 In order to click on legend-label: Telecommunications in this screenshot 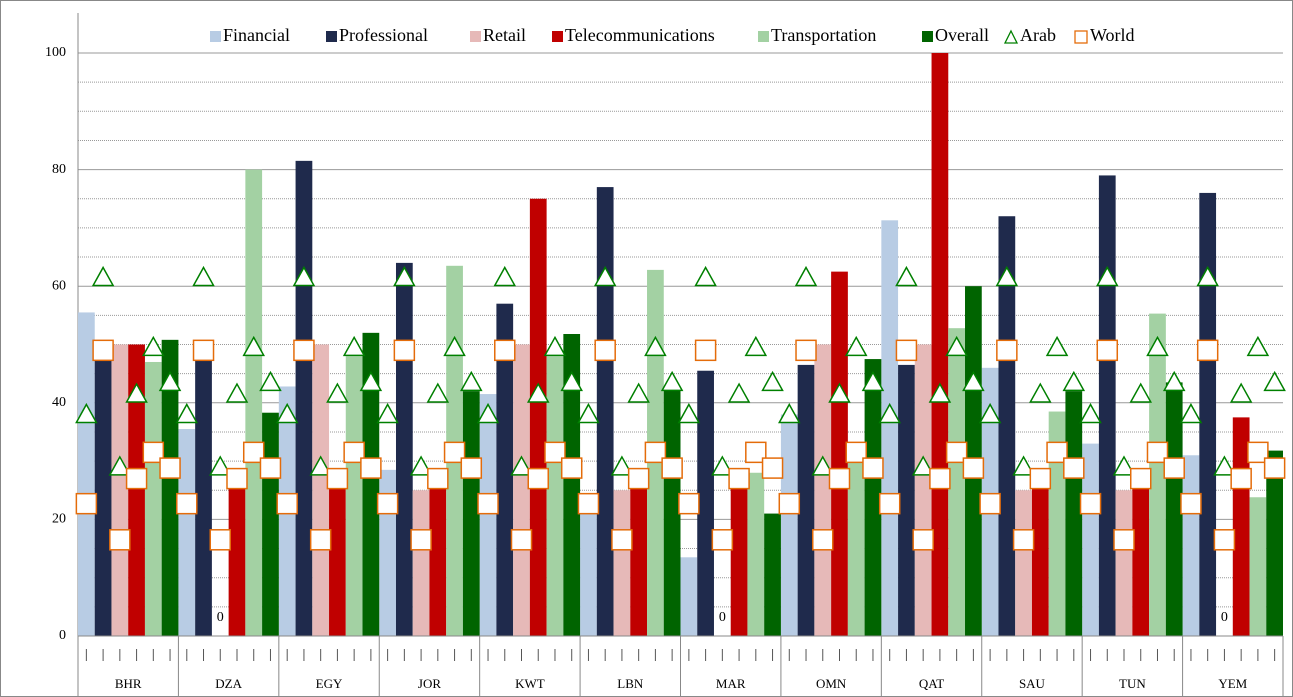, I will do `click(640, 35)`.